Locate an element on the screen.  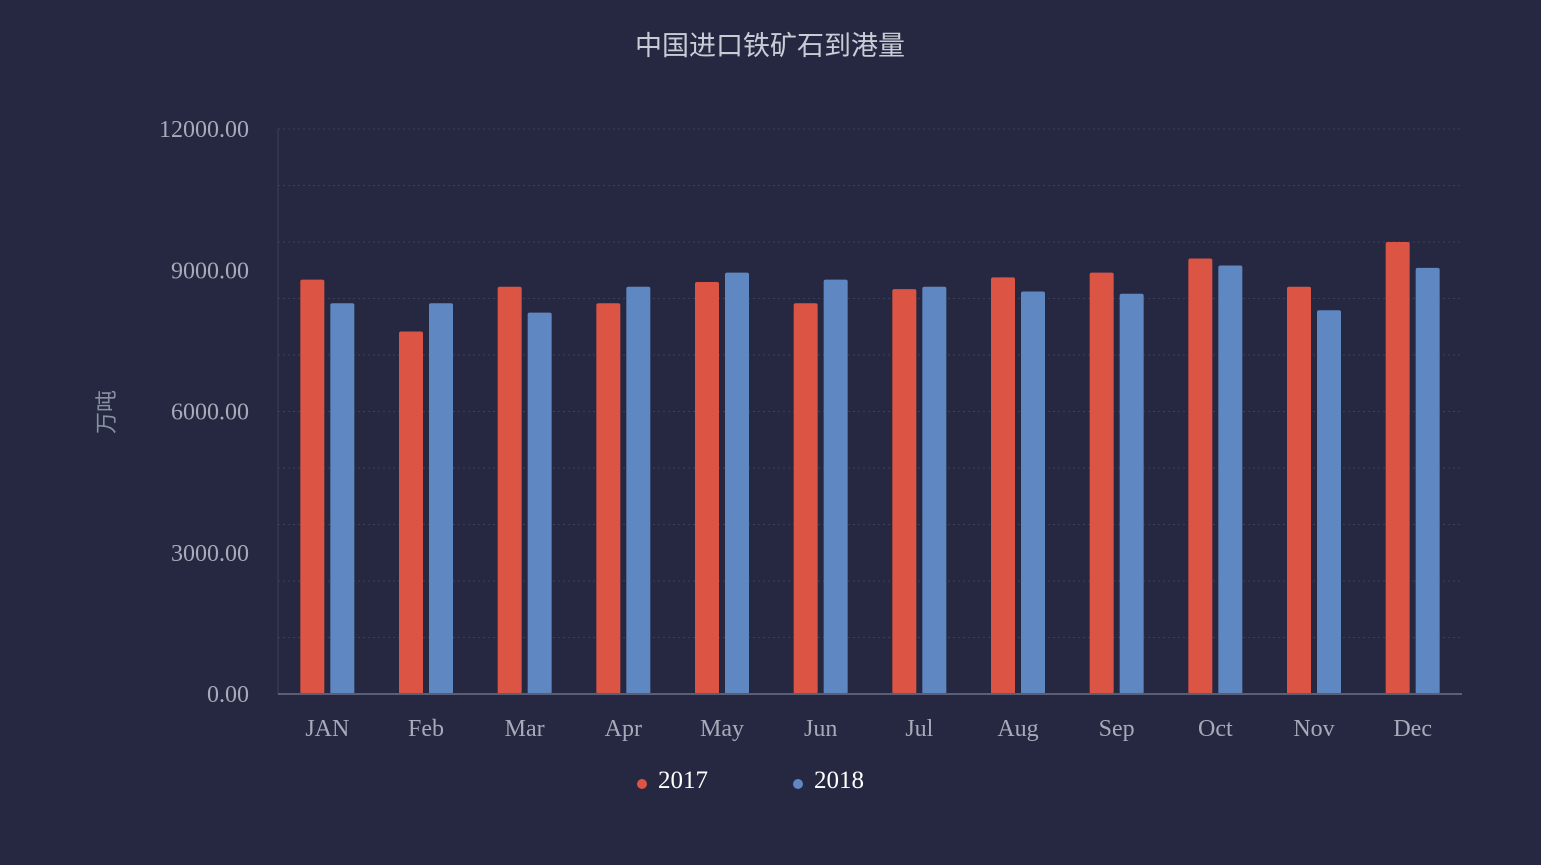
y-axis-ticks: 12000.00 9000.00 6000.00 3000.00 0.00 is located at coordinates (204, 412).